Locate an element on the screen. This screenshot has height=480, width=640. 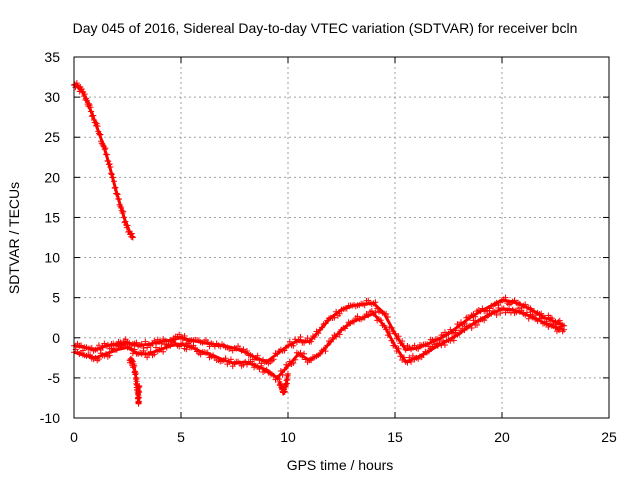
x-tick-label: 15 is located at coordinates (395, 437).